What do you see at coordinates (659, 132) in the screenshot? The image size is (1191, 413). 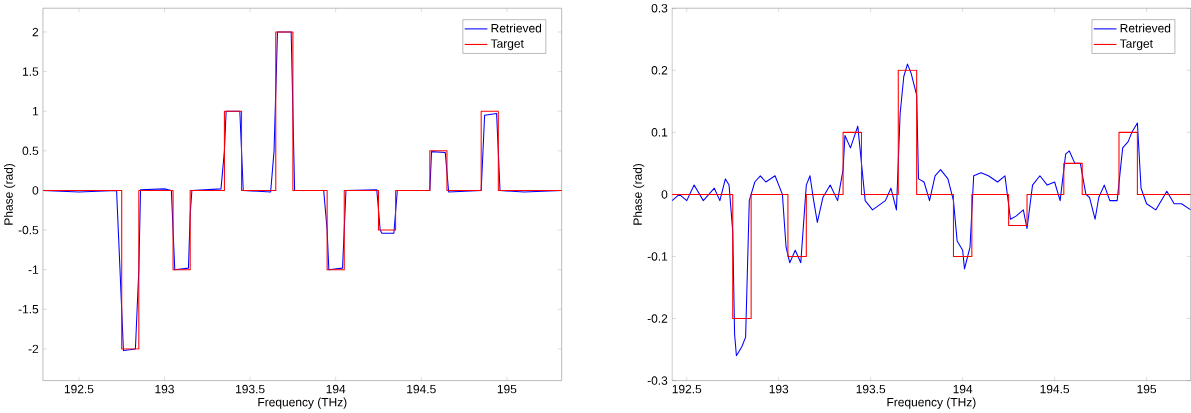 I see `y-tick-label: 0.1` at bounding box center [659, 132].